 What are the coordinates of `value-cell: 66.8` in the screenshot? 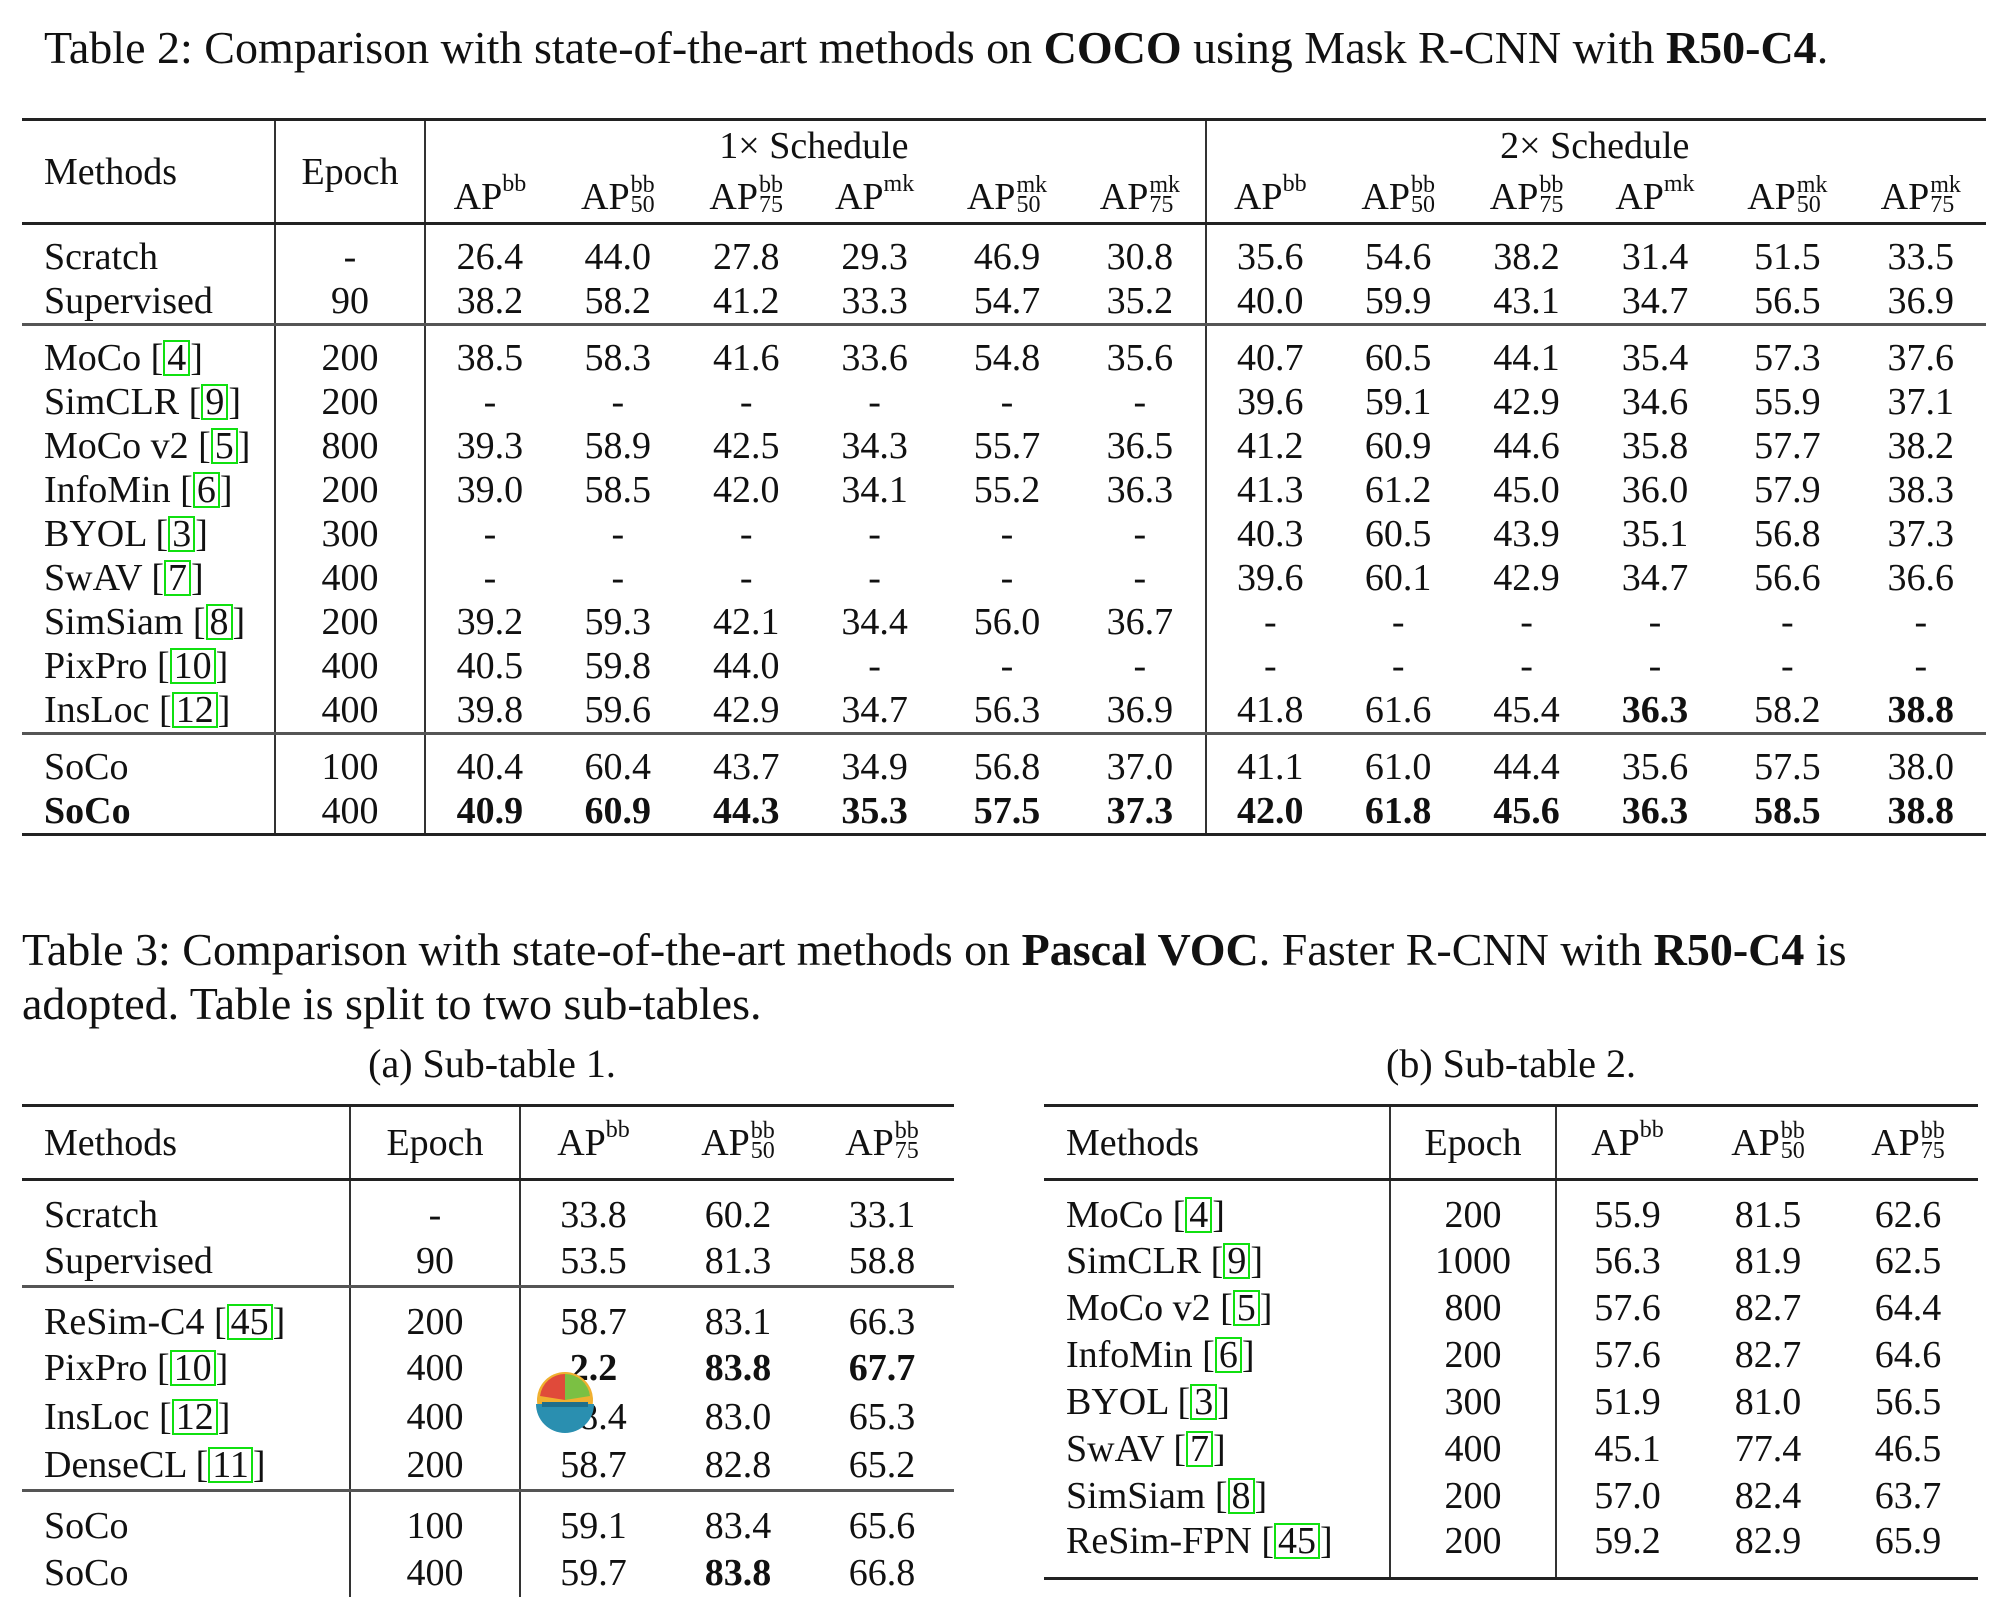 It's located at (882, 1572).